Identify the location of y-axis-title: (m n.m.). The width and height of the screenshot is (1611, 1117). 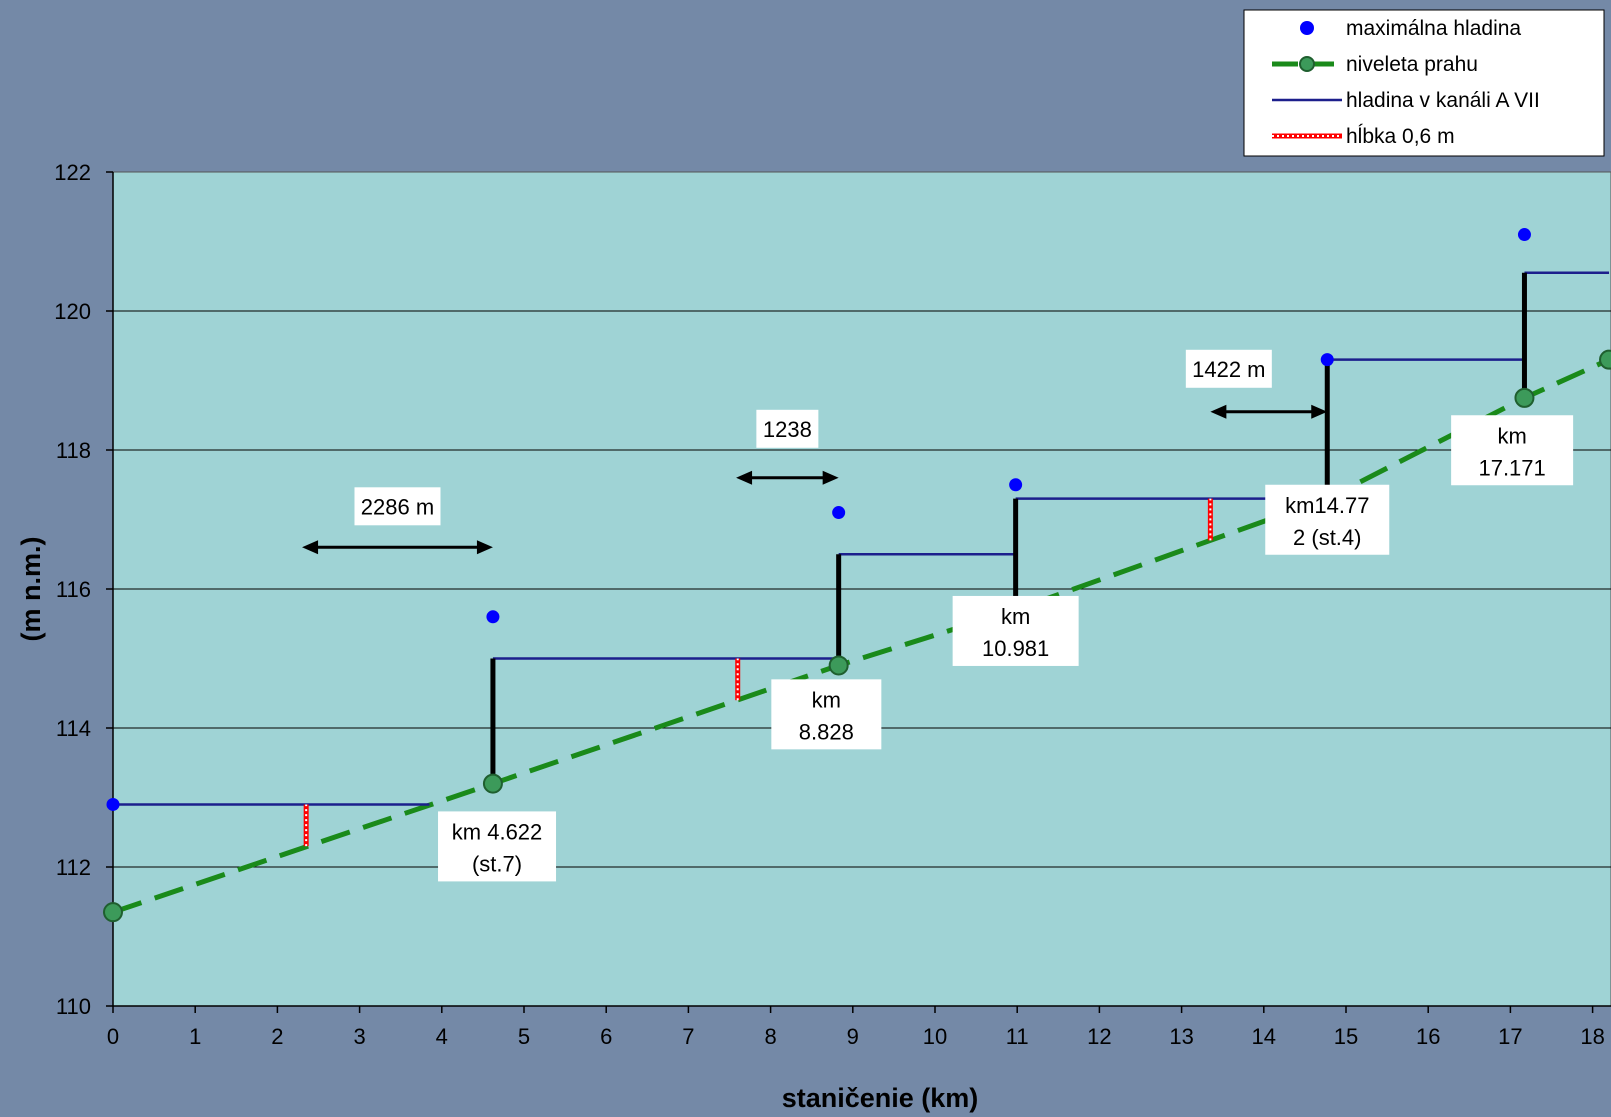
(31, 589).